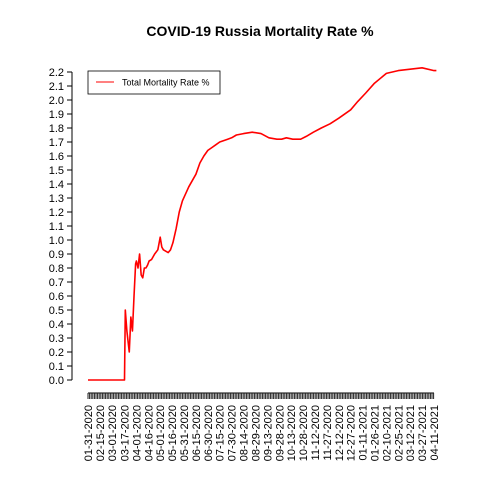  I want to click on legend: Total Mortality Rate %, so click(154, 82).